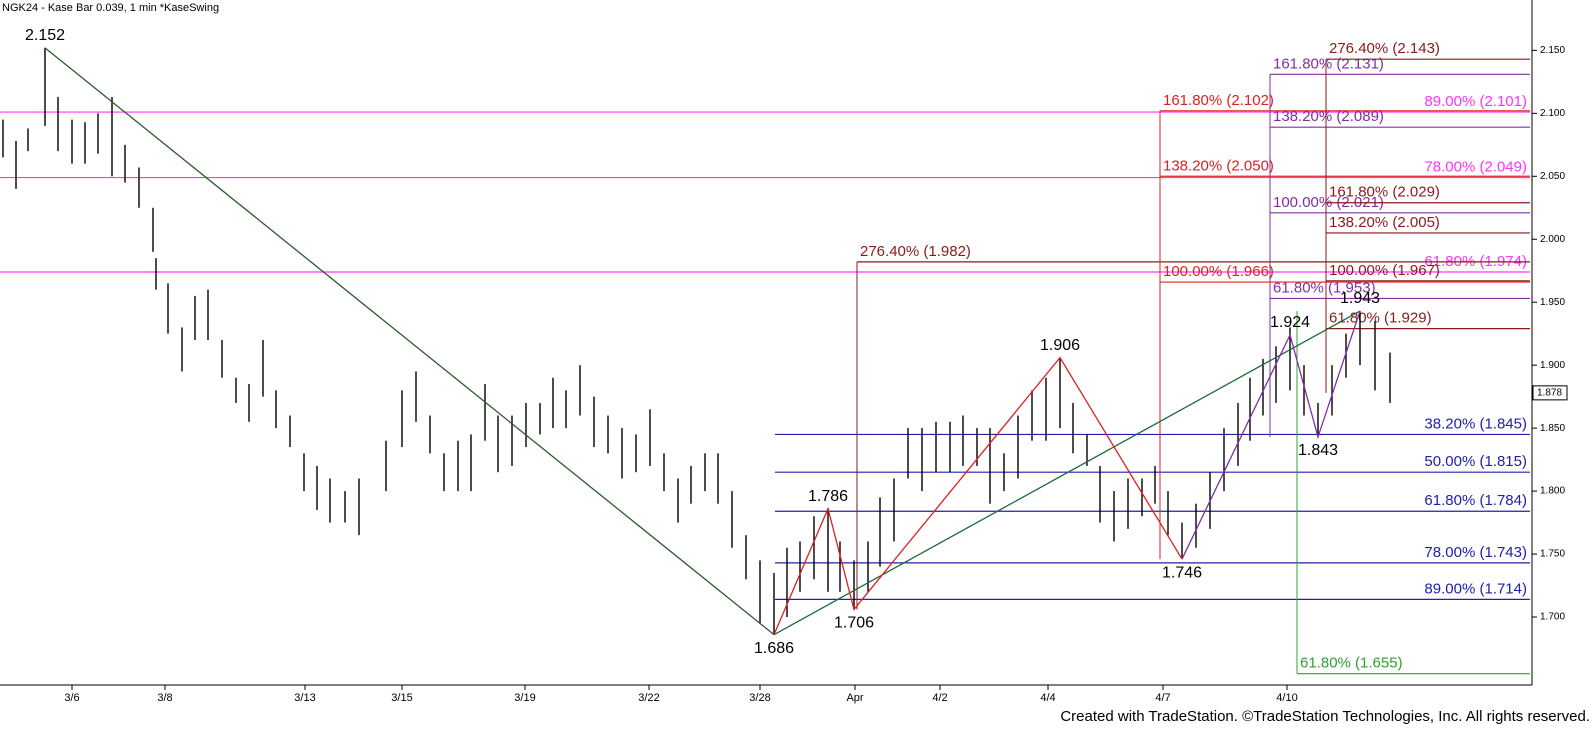 This screenshot has height=737, width=1594. I want to click on y-tick-label: 2.150, so click(1552, 50).